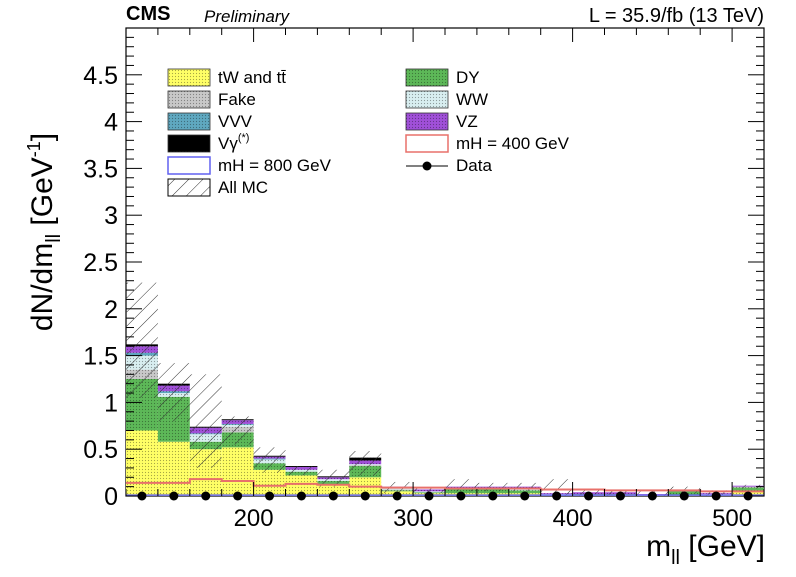 The image size is (796, 577). Describe the element at coordinates (247, 16) in the screenshot. I see `preliminary-label: Preliminary` at that location.